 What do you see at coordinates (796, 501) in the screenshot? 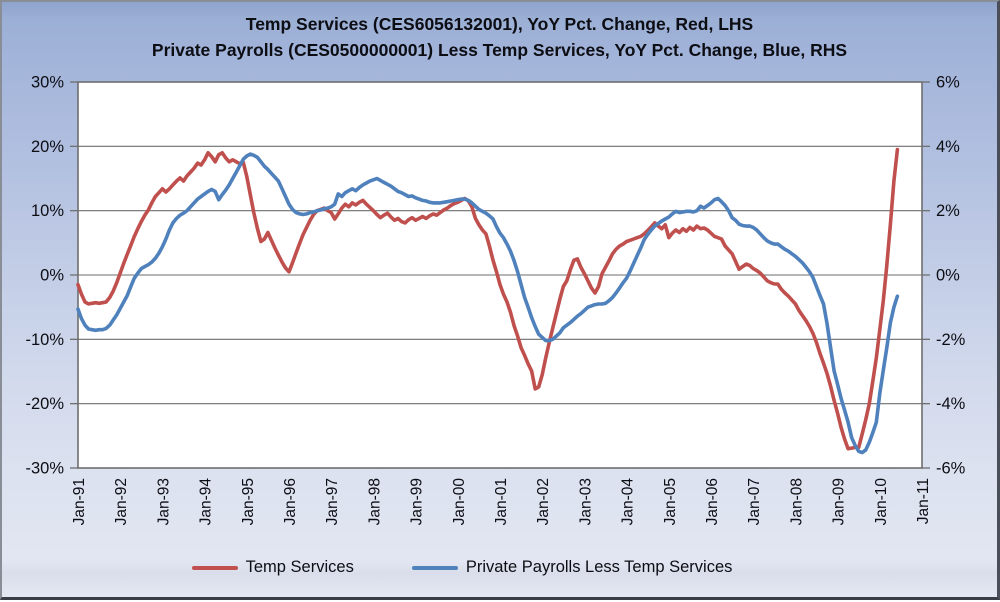
I see `x-axis-label: Jan-08` at bounding box center [796, 501].